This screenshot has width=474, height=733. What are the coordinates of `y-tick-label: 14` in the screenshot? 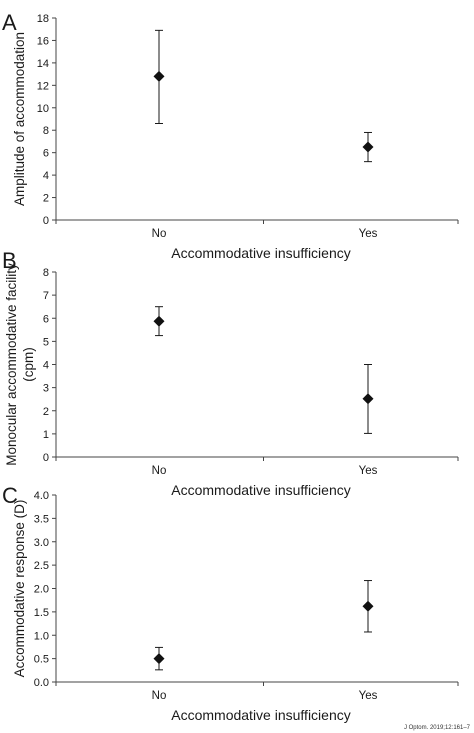 It's located at (43, 64).